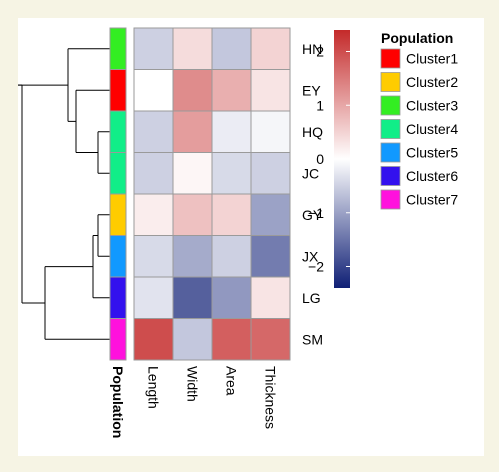 The image size is (499, 472). Describe the element at coordinates (64, 194) in the screenshot. I see `row-dendrogram` at that location.